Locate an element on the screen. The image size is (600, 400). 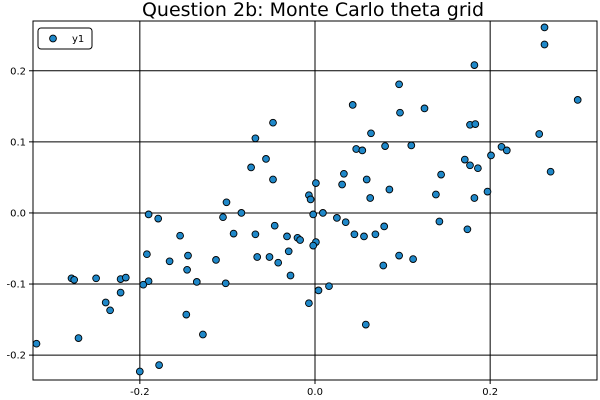
y-tick-label: -0.1 is located at coordinates (16, 285).